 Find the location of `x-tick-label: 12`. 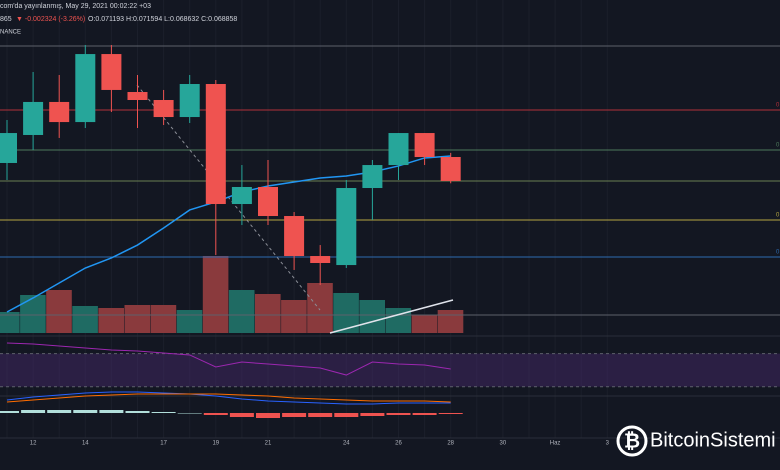

x-tick-label: 12 is located at coordinates (33, 444).